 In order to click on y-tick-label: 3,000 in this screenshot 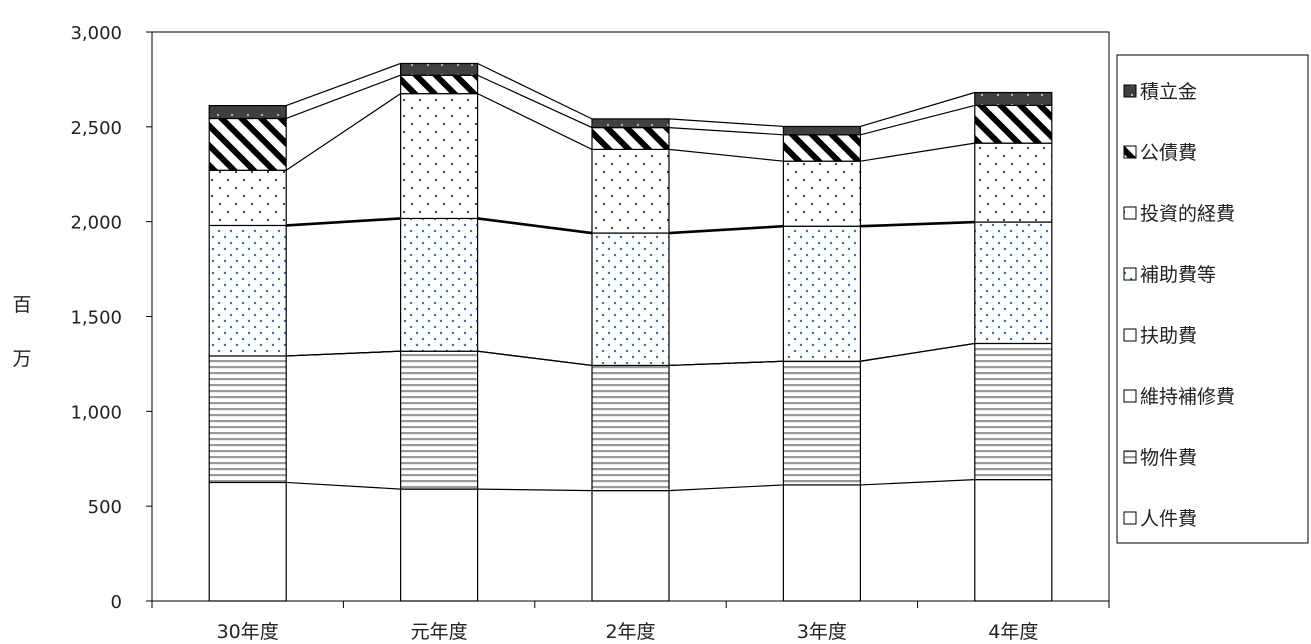, I will do `click(96, 33)`.